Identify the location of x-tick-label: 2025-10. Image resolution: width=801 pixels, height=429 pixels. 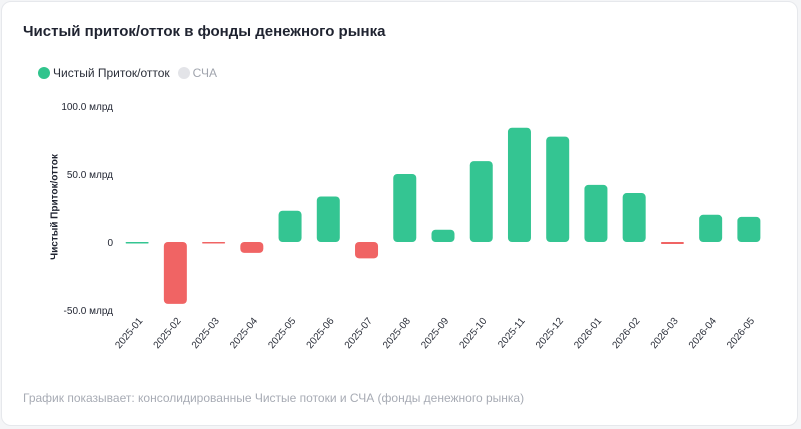
(474, 334).